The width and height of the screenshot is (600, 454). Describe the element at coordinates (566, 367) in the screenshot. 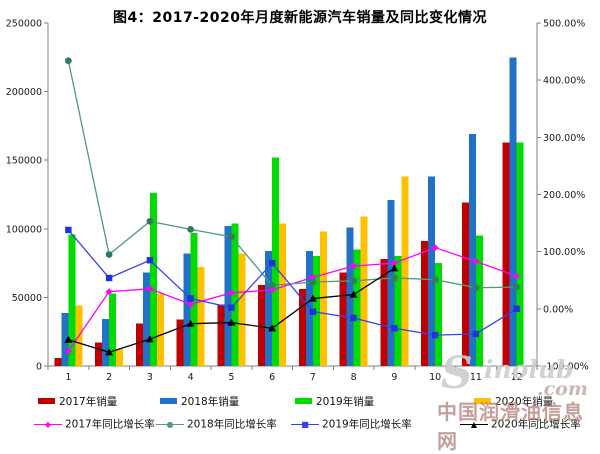

I see `right-axis-tick-label: -100.00%` at that location.